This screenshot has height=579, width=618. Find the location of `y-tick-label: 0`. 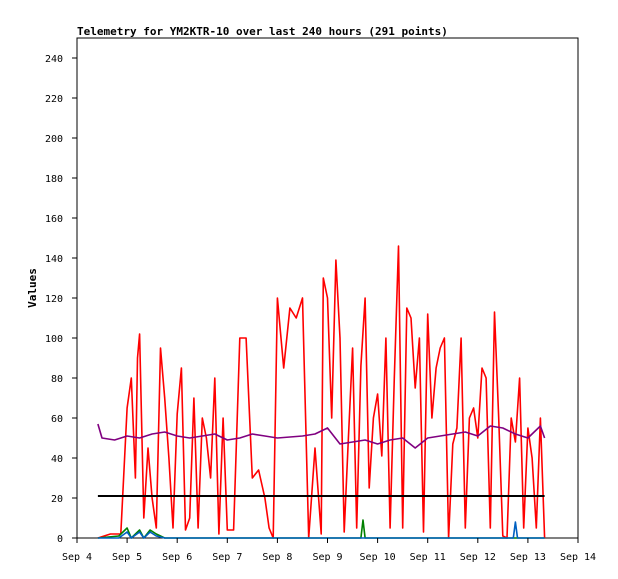

y-tick-label: 0 is located at coordinates (60, 539).